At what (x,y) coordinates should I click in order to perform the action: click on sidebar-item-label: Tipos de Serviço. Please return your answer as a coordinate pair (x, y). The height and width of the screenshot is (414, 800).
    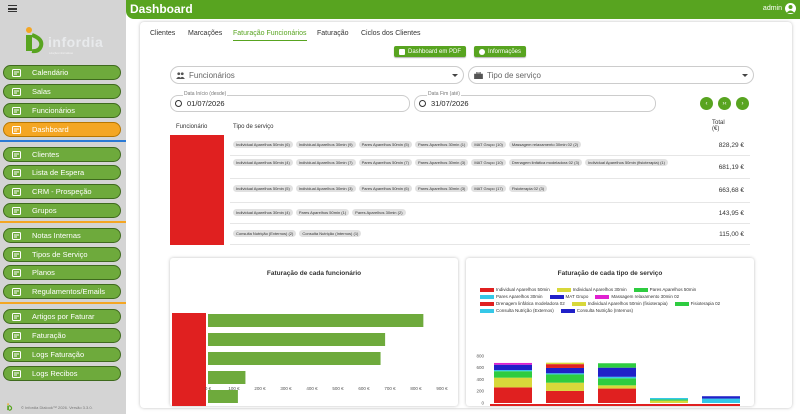
    Looking at the image, I should click on (60, 254).